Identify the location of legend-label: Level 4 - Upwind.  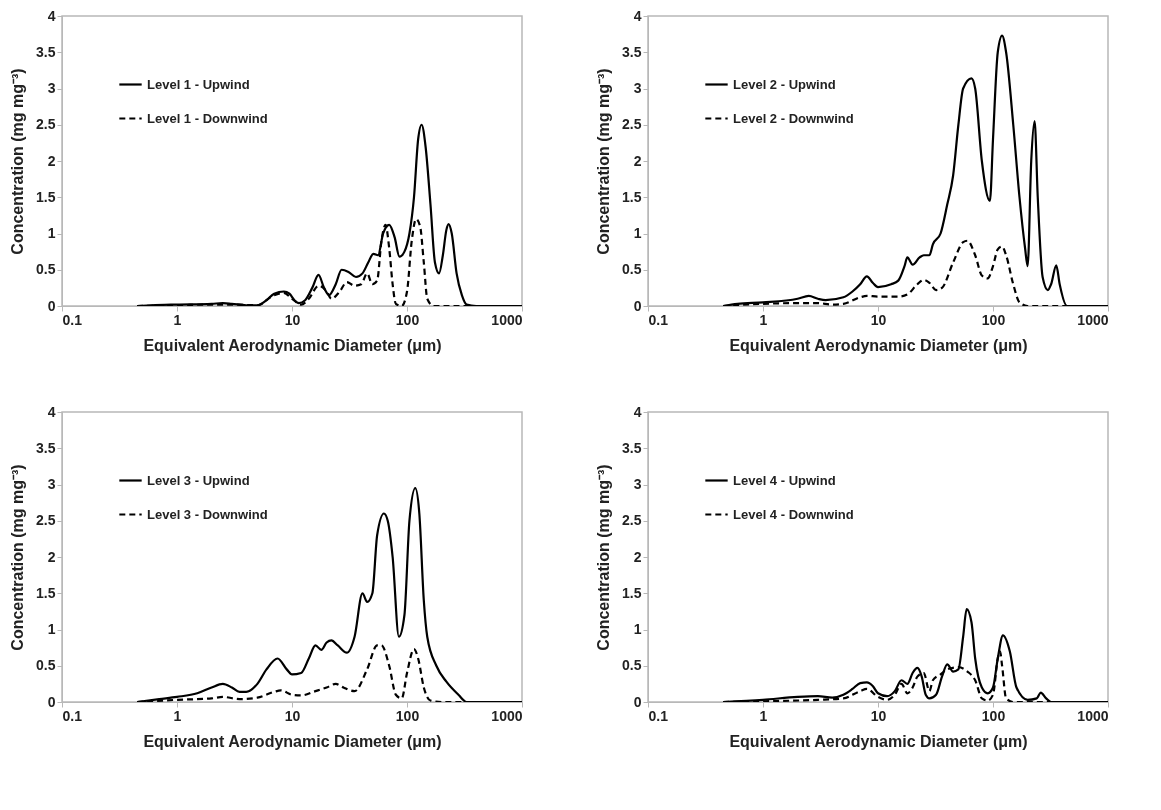
(784, 480).